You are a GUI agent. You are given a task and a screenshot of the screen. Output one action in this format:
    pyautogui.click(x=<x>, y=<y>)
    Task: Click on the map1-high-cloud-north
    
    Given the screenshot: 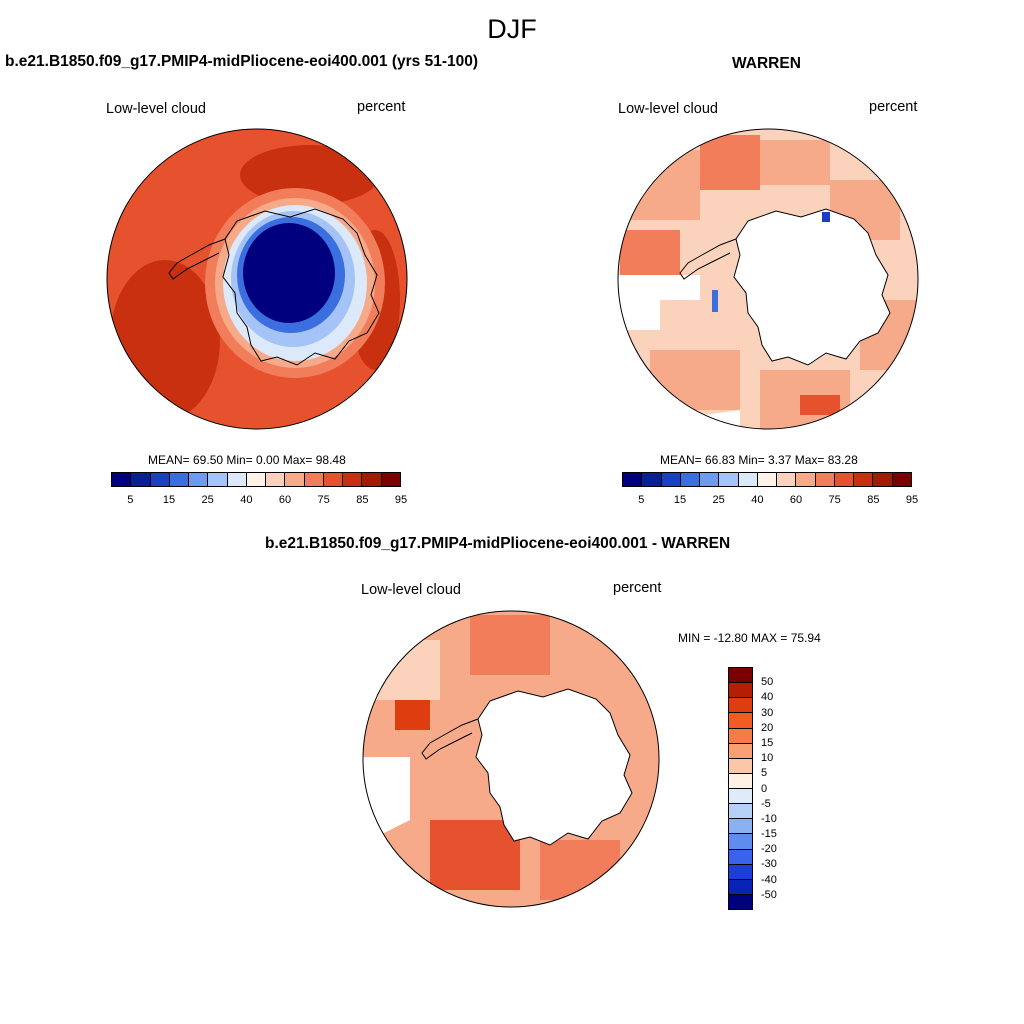 What is the action you would take?
    pyautogui.click(x=310, y=175)
    